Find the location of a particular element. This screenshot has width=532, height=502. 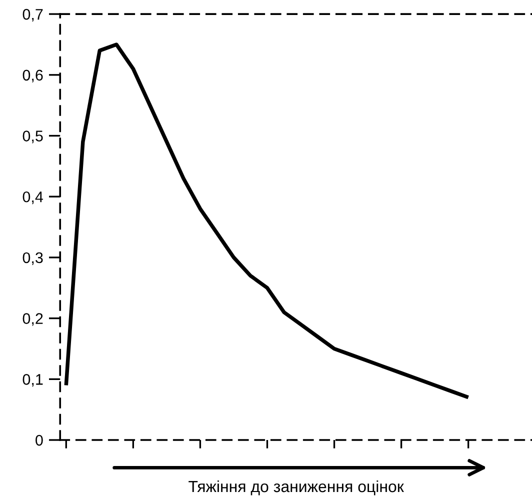

y-tick-label: 0,1 is located at coordinates (32, 380).